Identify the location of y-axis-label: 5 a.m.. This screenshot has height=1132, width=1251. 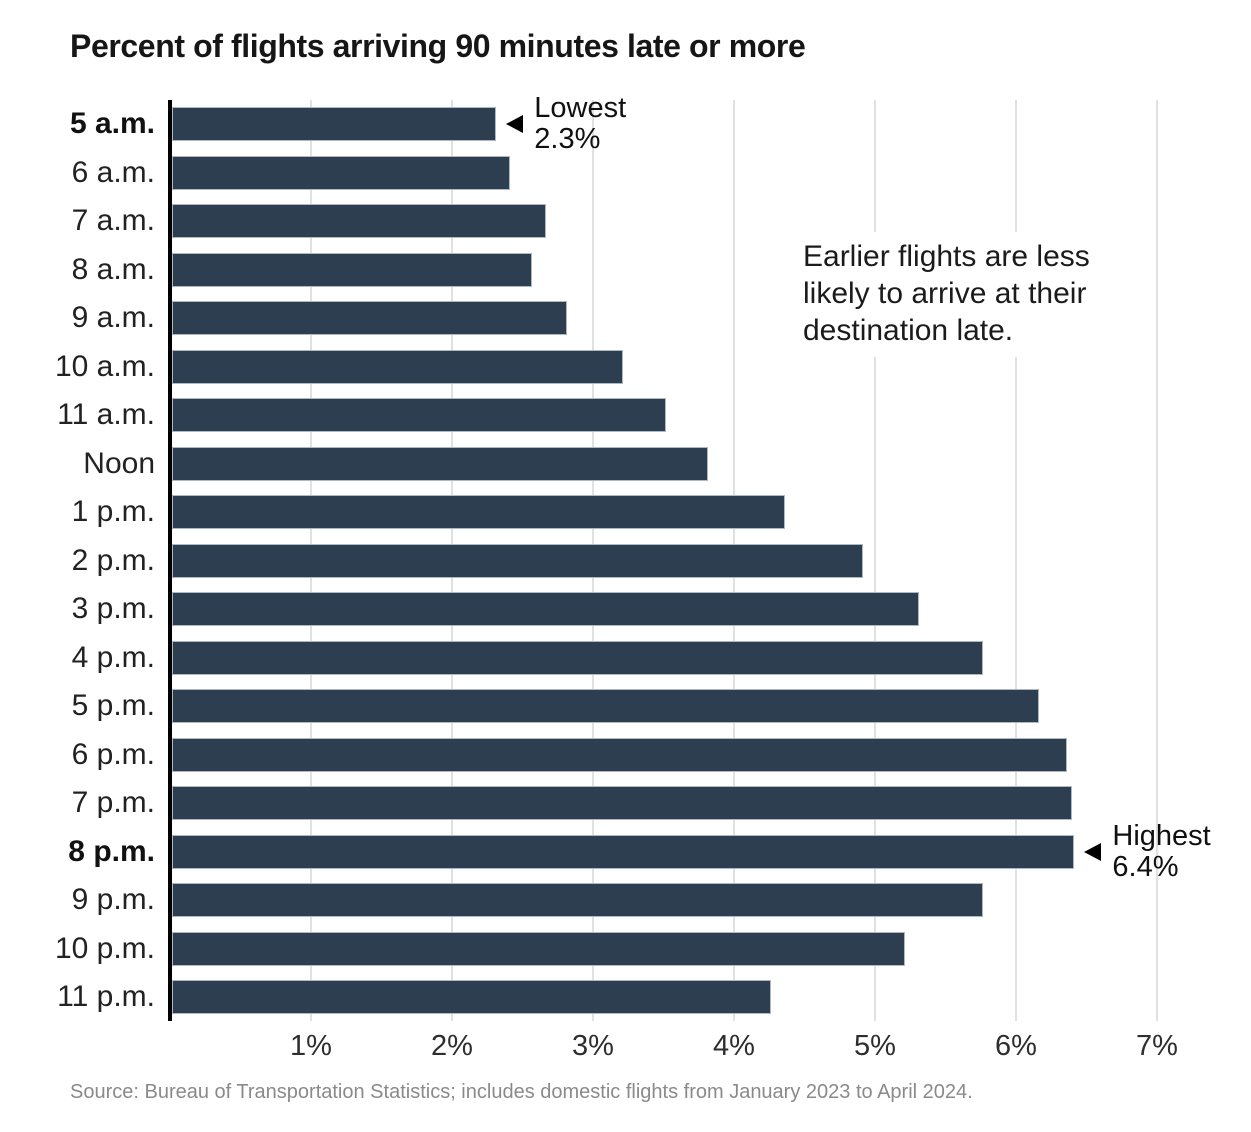
(112, 123).